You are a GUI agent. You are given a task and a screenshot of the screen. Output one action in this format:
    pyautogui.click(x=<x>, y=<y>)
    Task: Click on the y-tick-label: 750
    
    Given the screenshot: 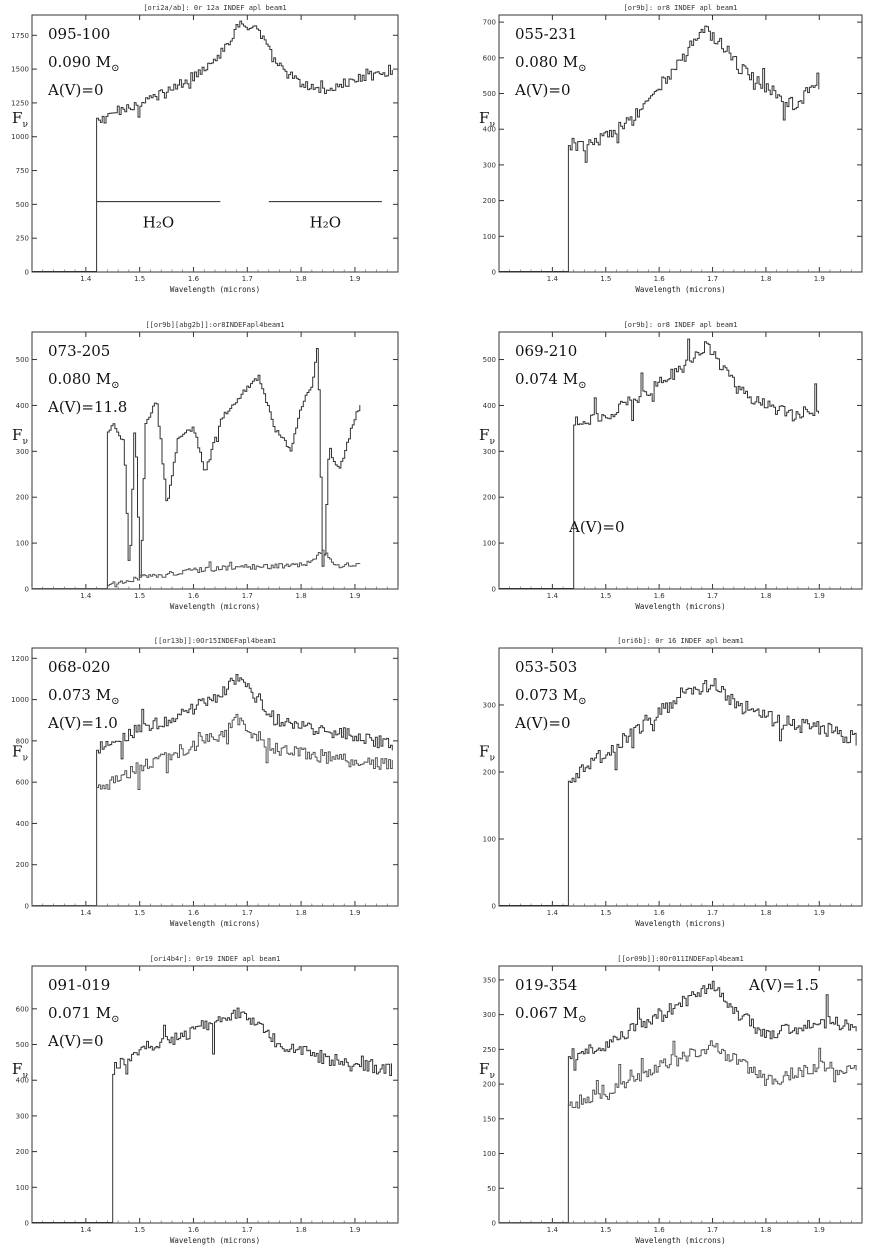 What is the action you would take?
    pyautogui.click(x=22, y=171)
    